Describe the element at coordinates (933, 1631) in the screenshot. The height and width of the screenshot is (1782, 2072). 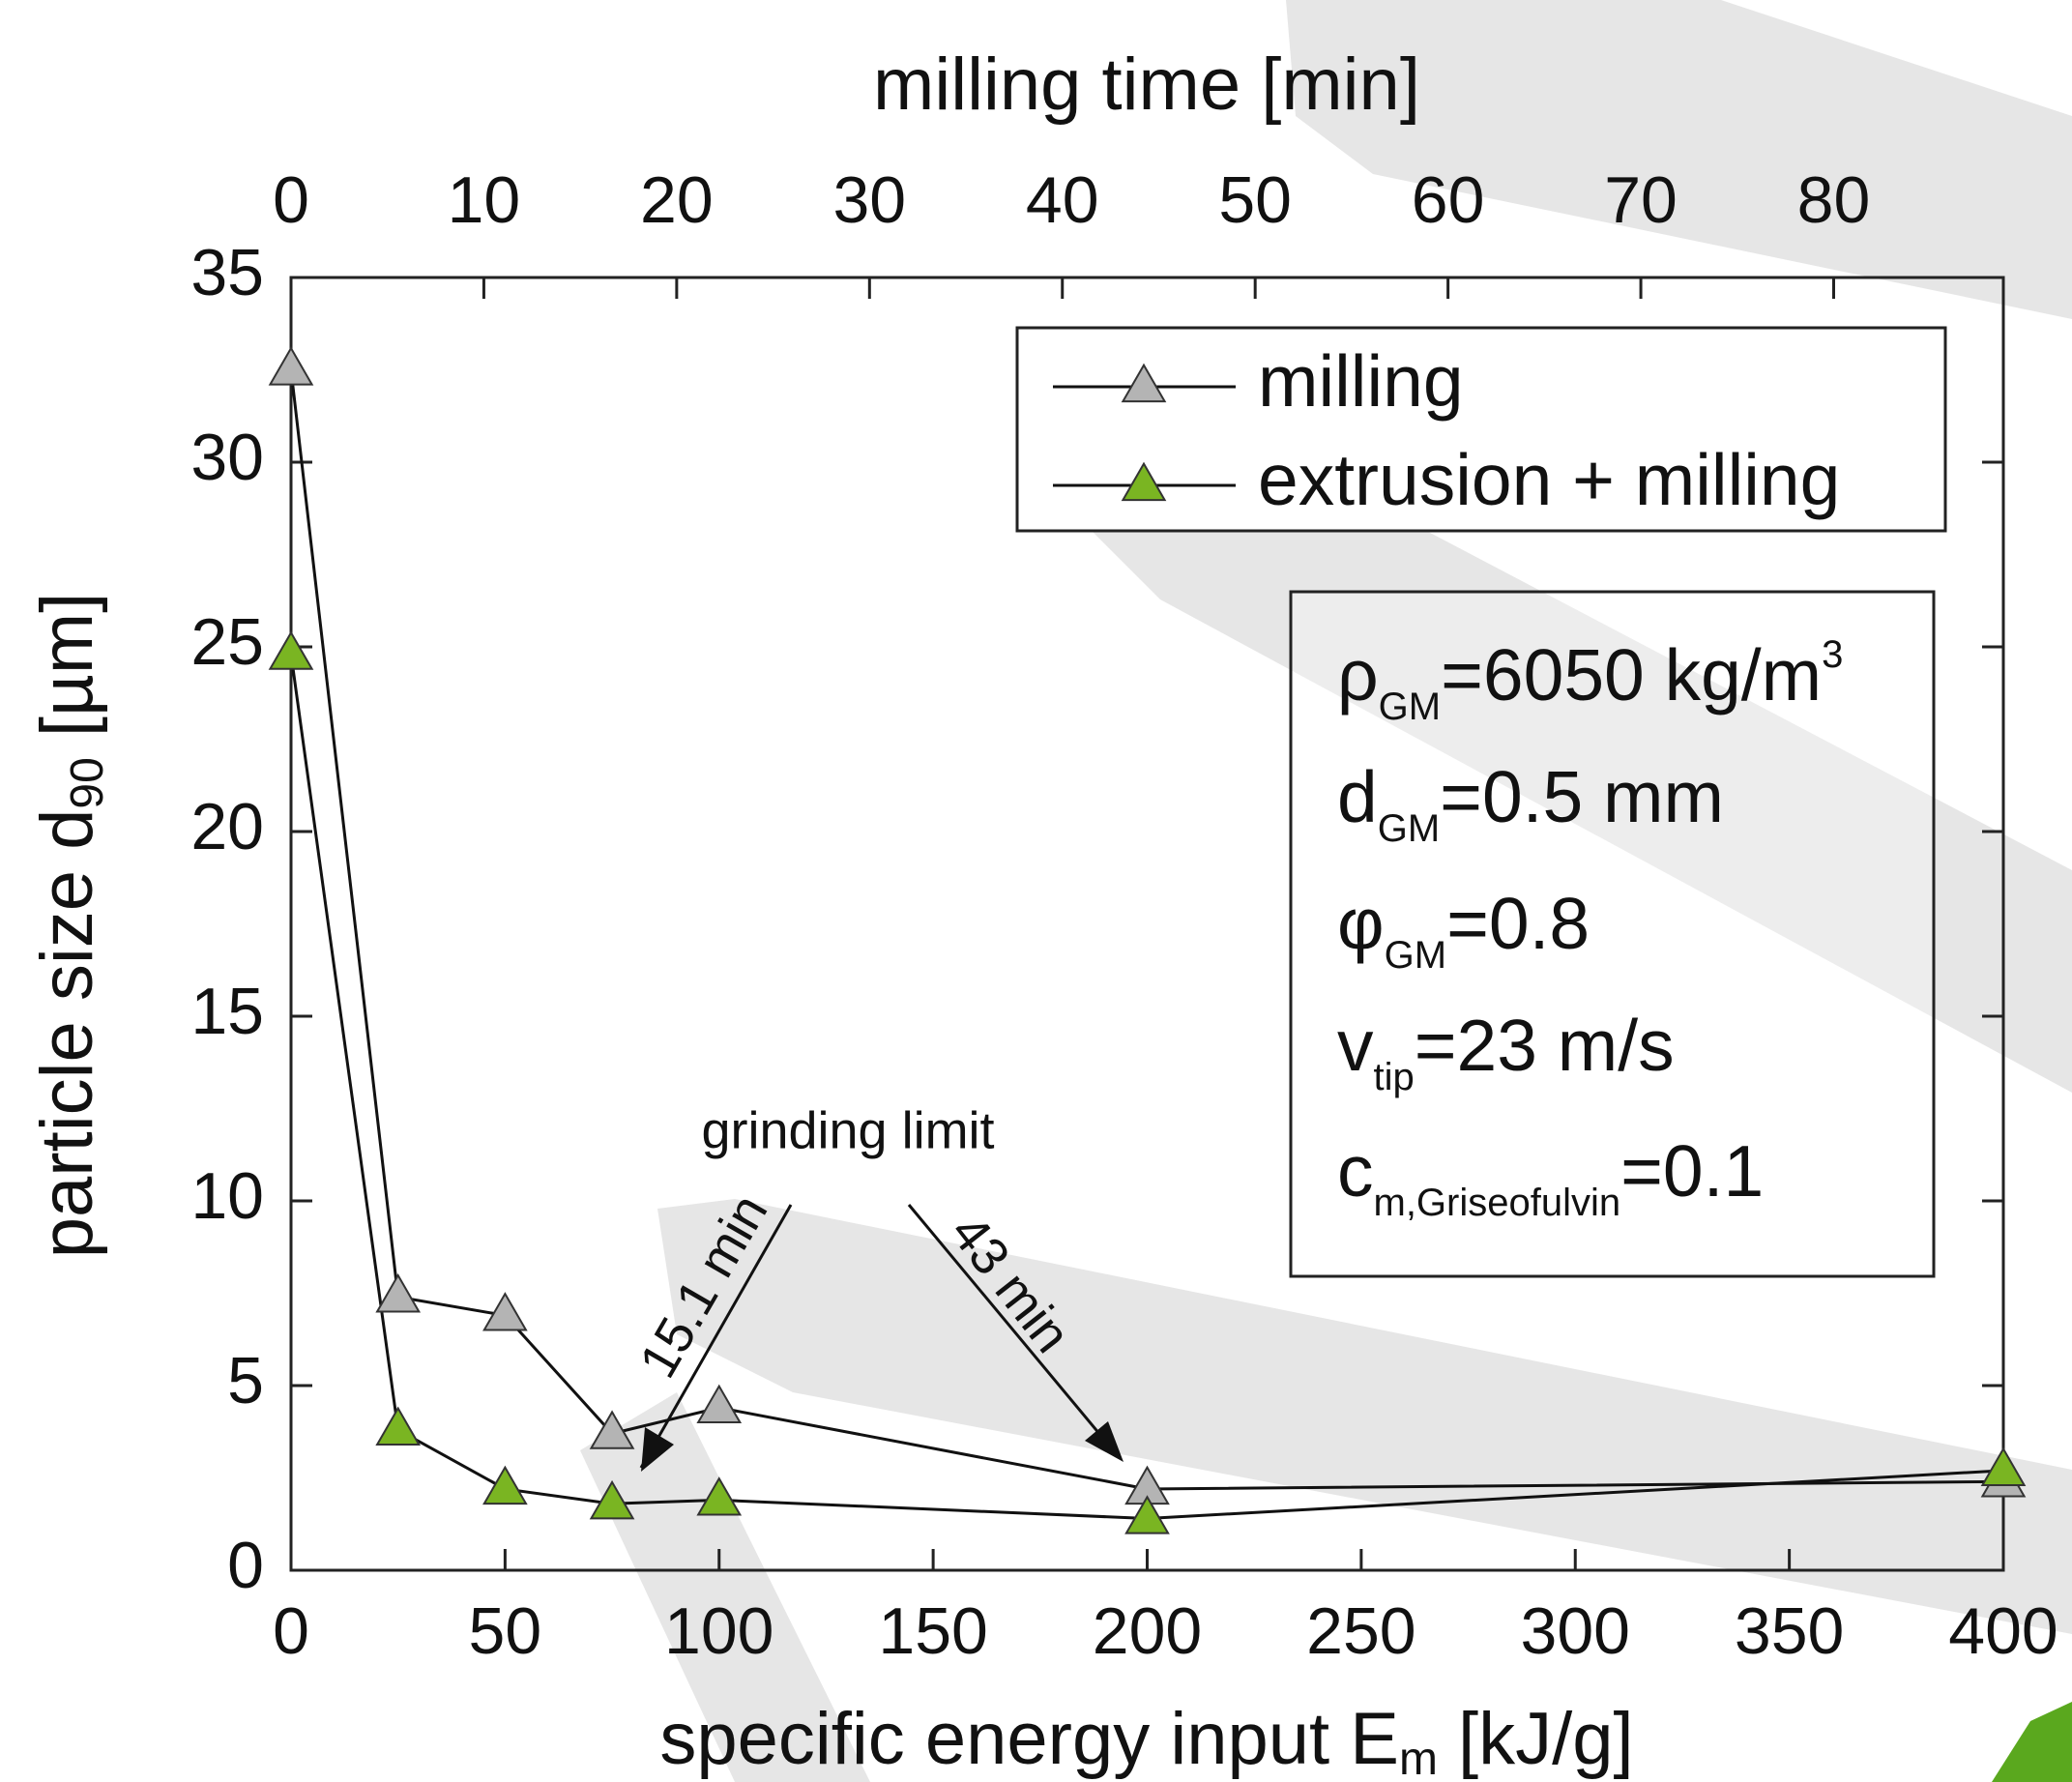
I see `x-tick-label: 150` at that location.